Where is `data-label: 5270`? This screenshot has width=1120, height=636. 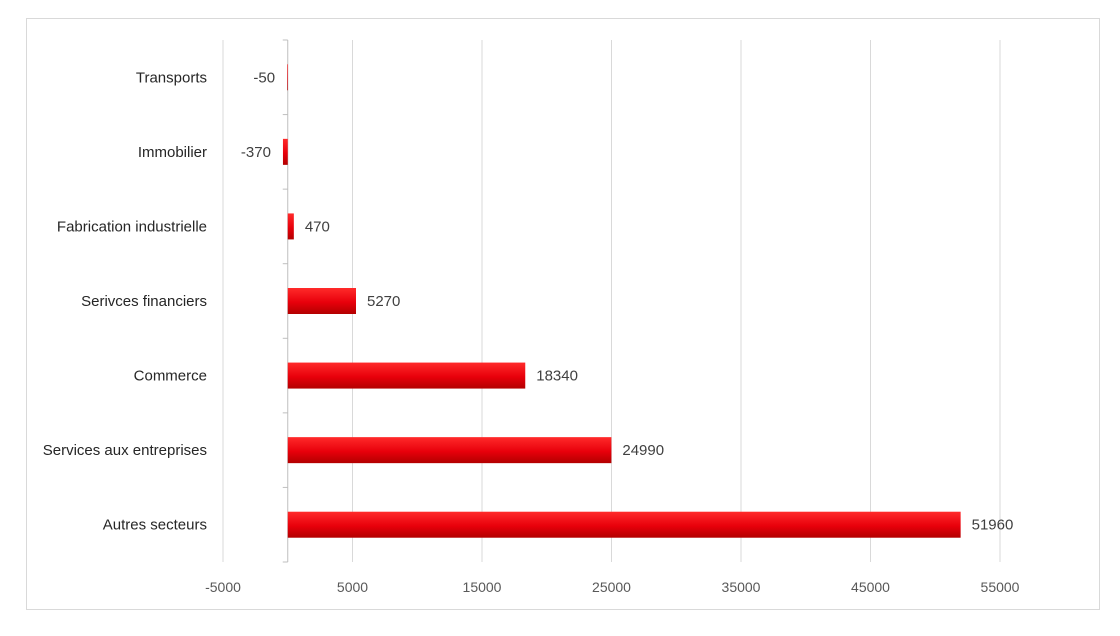 data-label: 5270 is located at coordinates (383, 301).